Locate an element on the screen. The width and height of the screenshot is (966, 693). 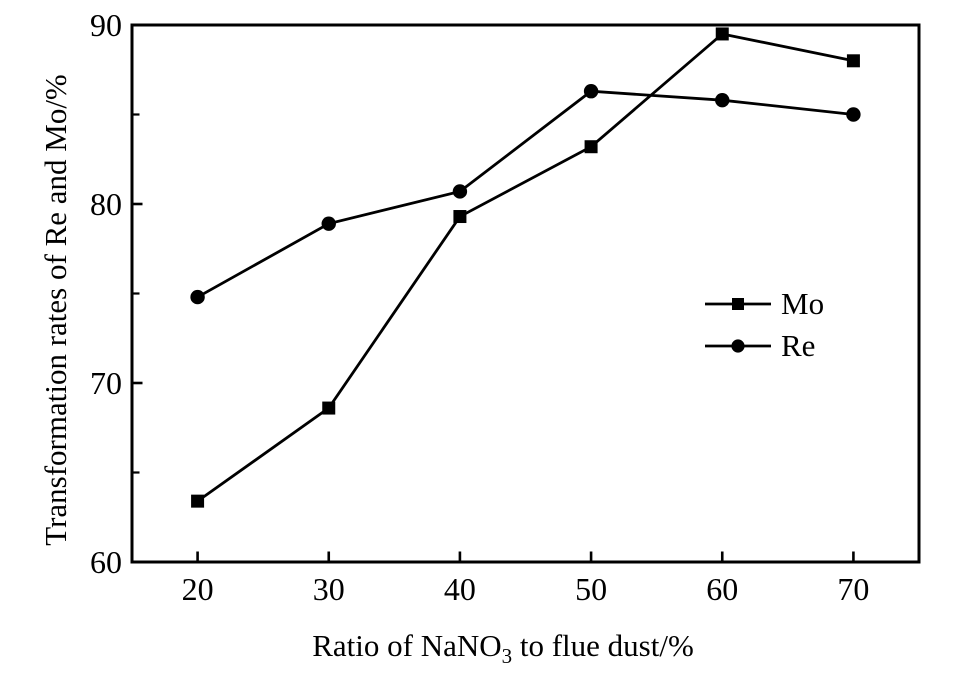
y-tick-label: 90 is located at coordinates (106, 25).